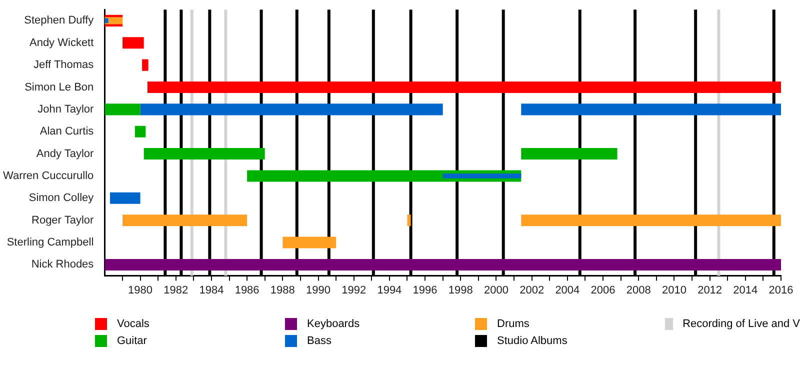 This screenshot has width=800, height=365. I want to click on legend-label: Keyboards, so click(333, 324).